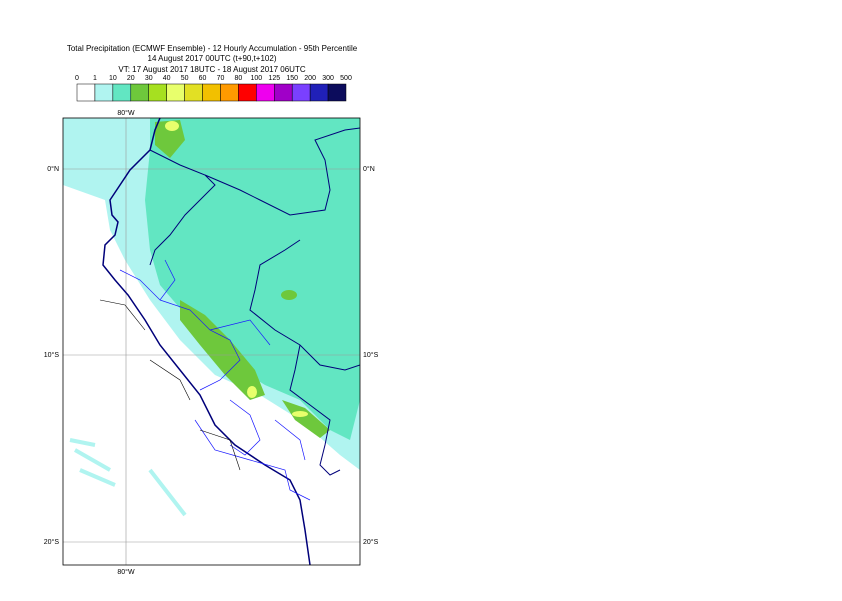 The image size is (842, 601). Describe the element at coordinates (128, 477) in the screenshot. I see `precip-streak` at that location.